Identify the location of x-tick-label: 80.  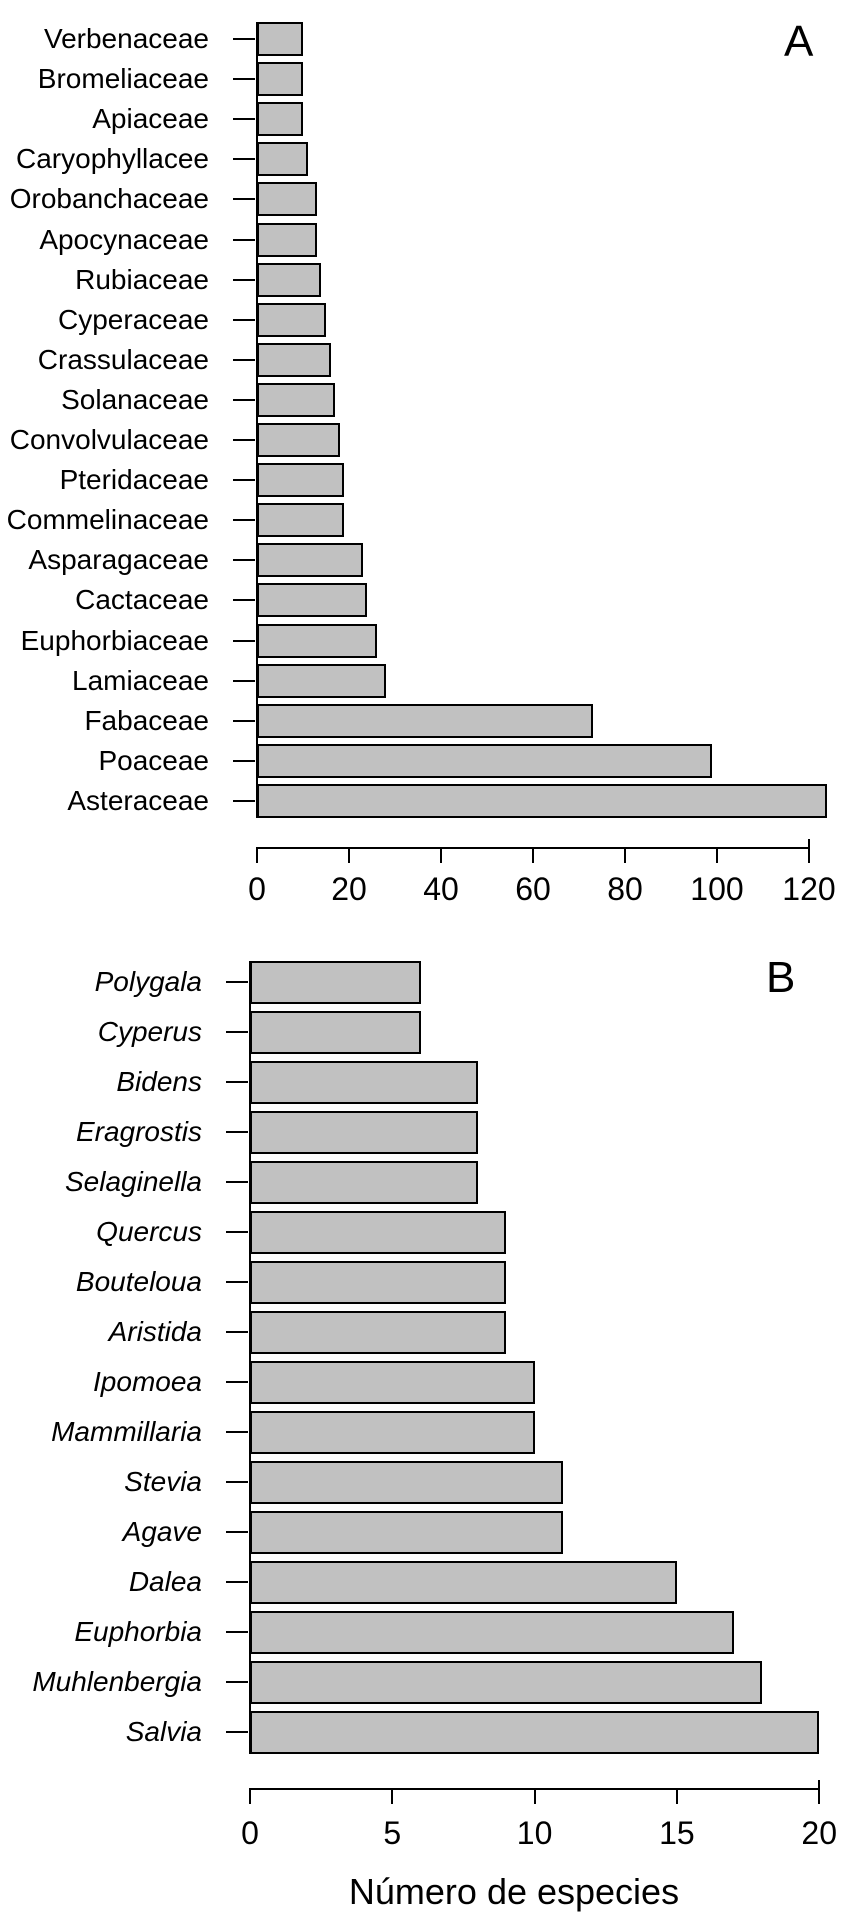
(625, 889).